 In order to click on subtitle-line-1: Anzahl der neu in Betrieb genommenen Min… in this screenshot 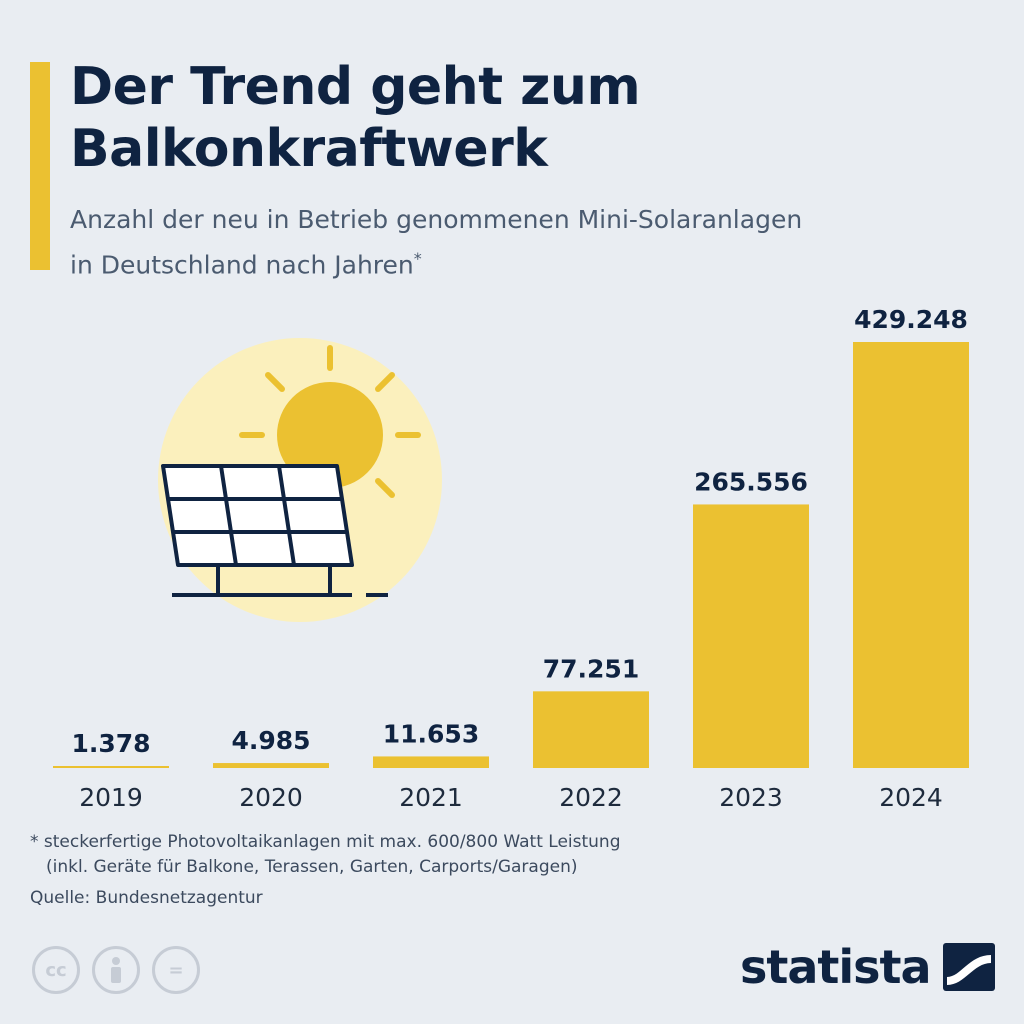, I will do `click(436, 219)`.